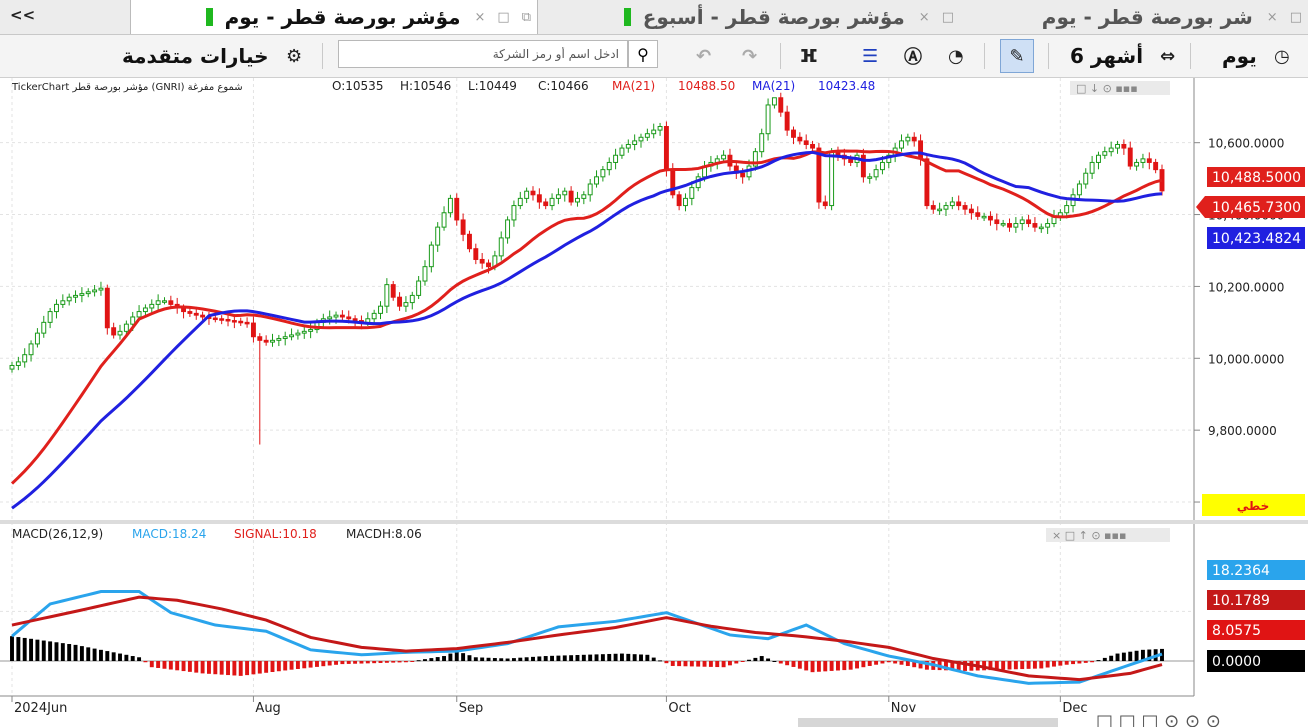 Image resolution: width=1308 pixels, height=727 pixels. I want to click on collapse-tabs-button: <<, so click(23, 15).